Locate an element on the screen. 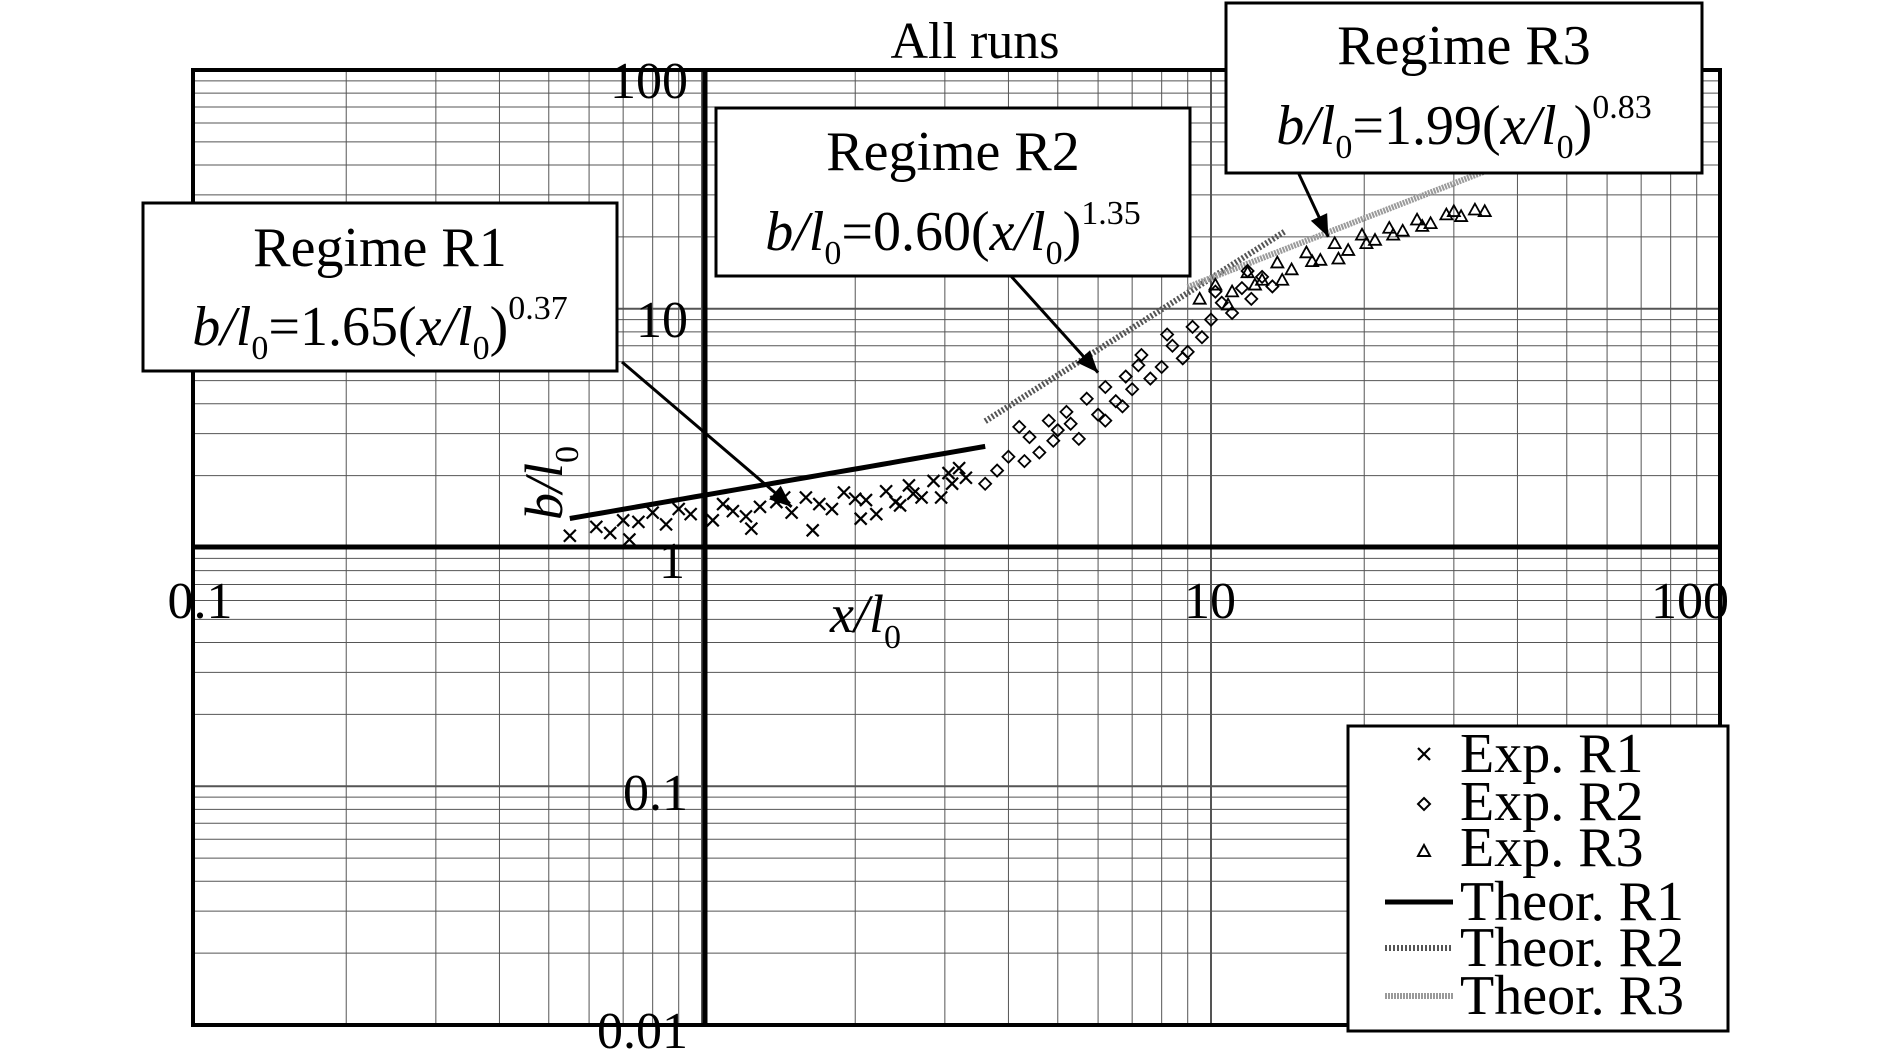 The height and width of the screenshot is (1063, 1890). legend-item-theor-r3: Theor. R3 is located at coordinates (1534, 996).